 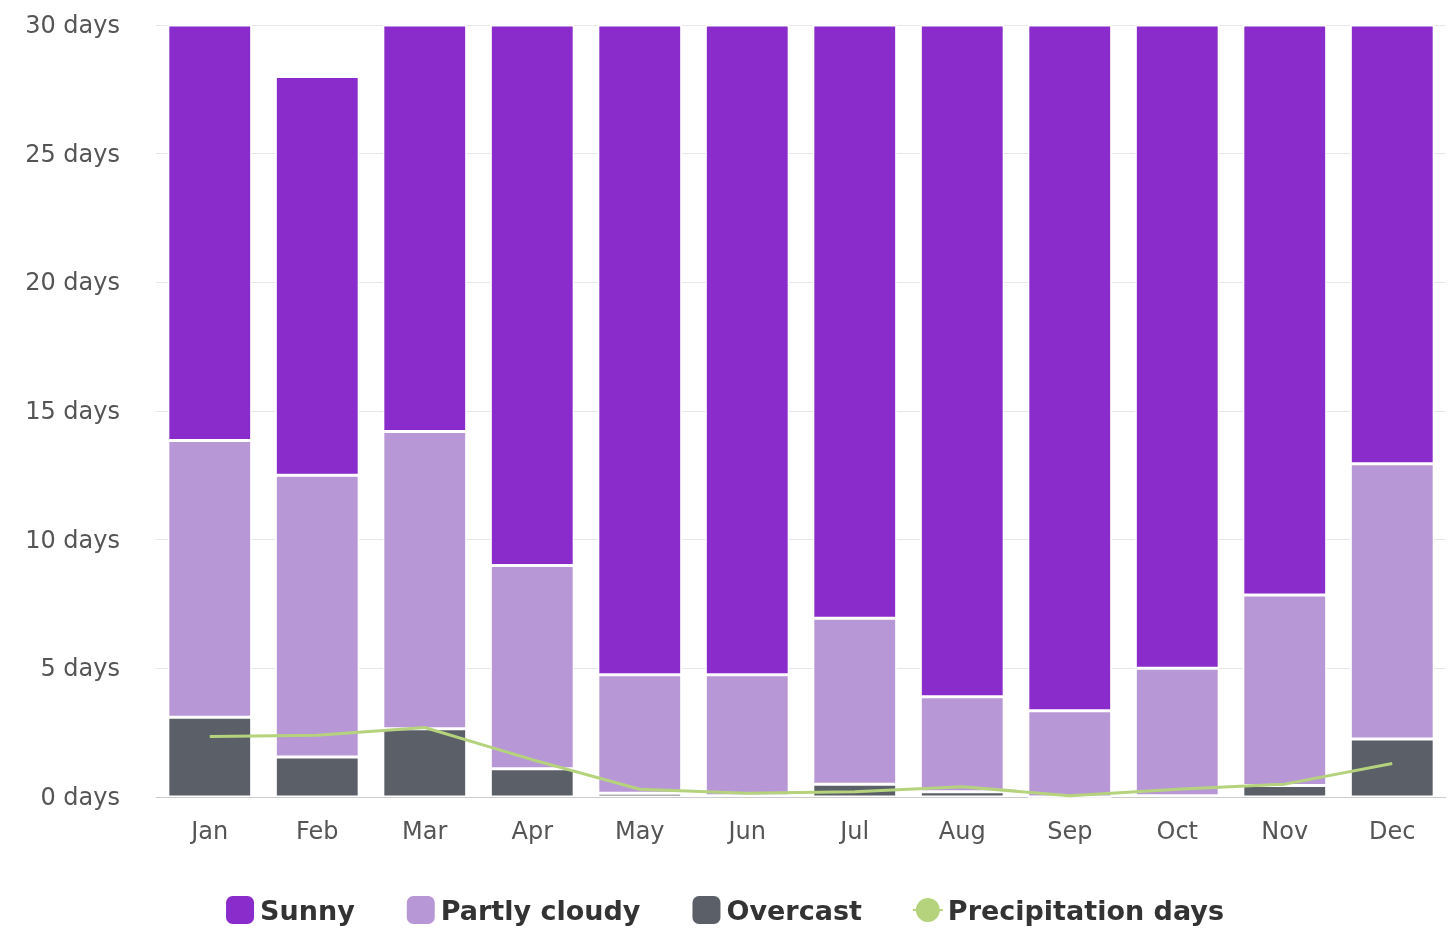 What do you see at coordinates (209, 831) in the screenshot?
I see `x-tick-label: Jan` at bounding box center [209, 831].